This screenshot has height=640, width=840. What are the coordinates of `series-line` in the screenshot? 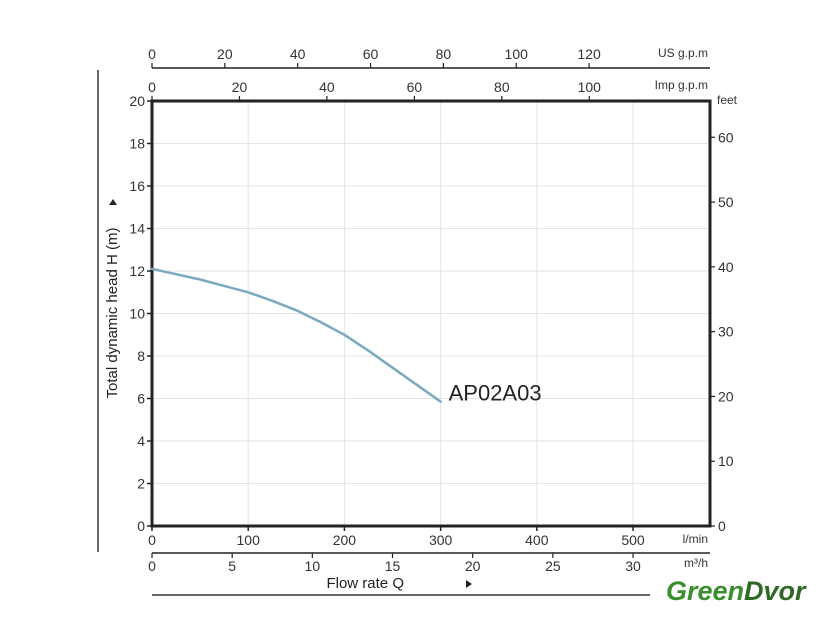 It's located at (296, 335).